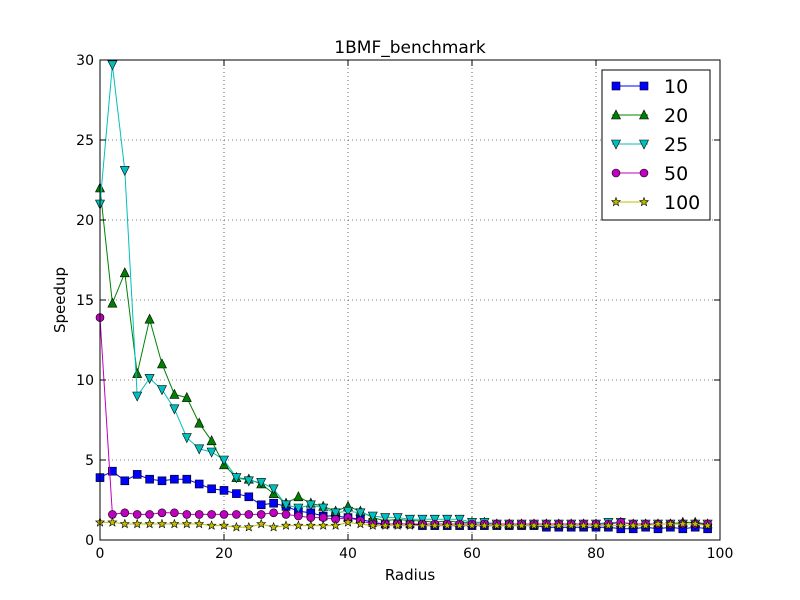  I want to click on legend-entry-100: 100, so click(655, 203).